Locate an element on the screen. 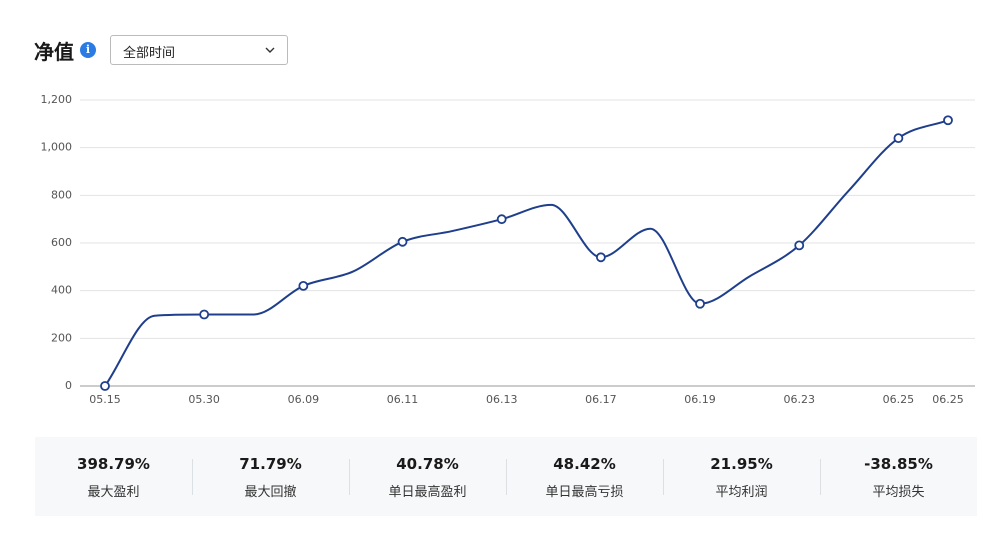  stat-value: -38.85% is located at coordinates (898, 464).